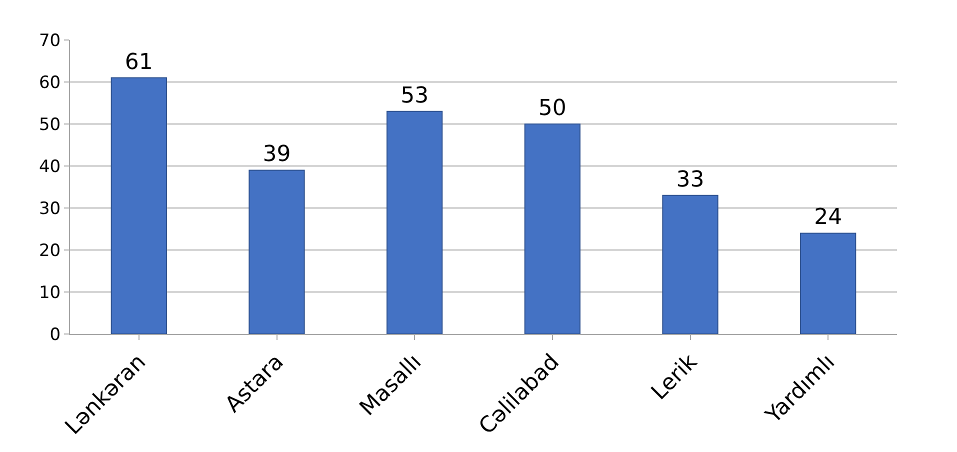 Image resolution: width=957 pixels, height=452 pixels. I want to click on y-tick-label: 70, so click(49, 40).